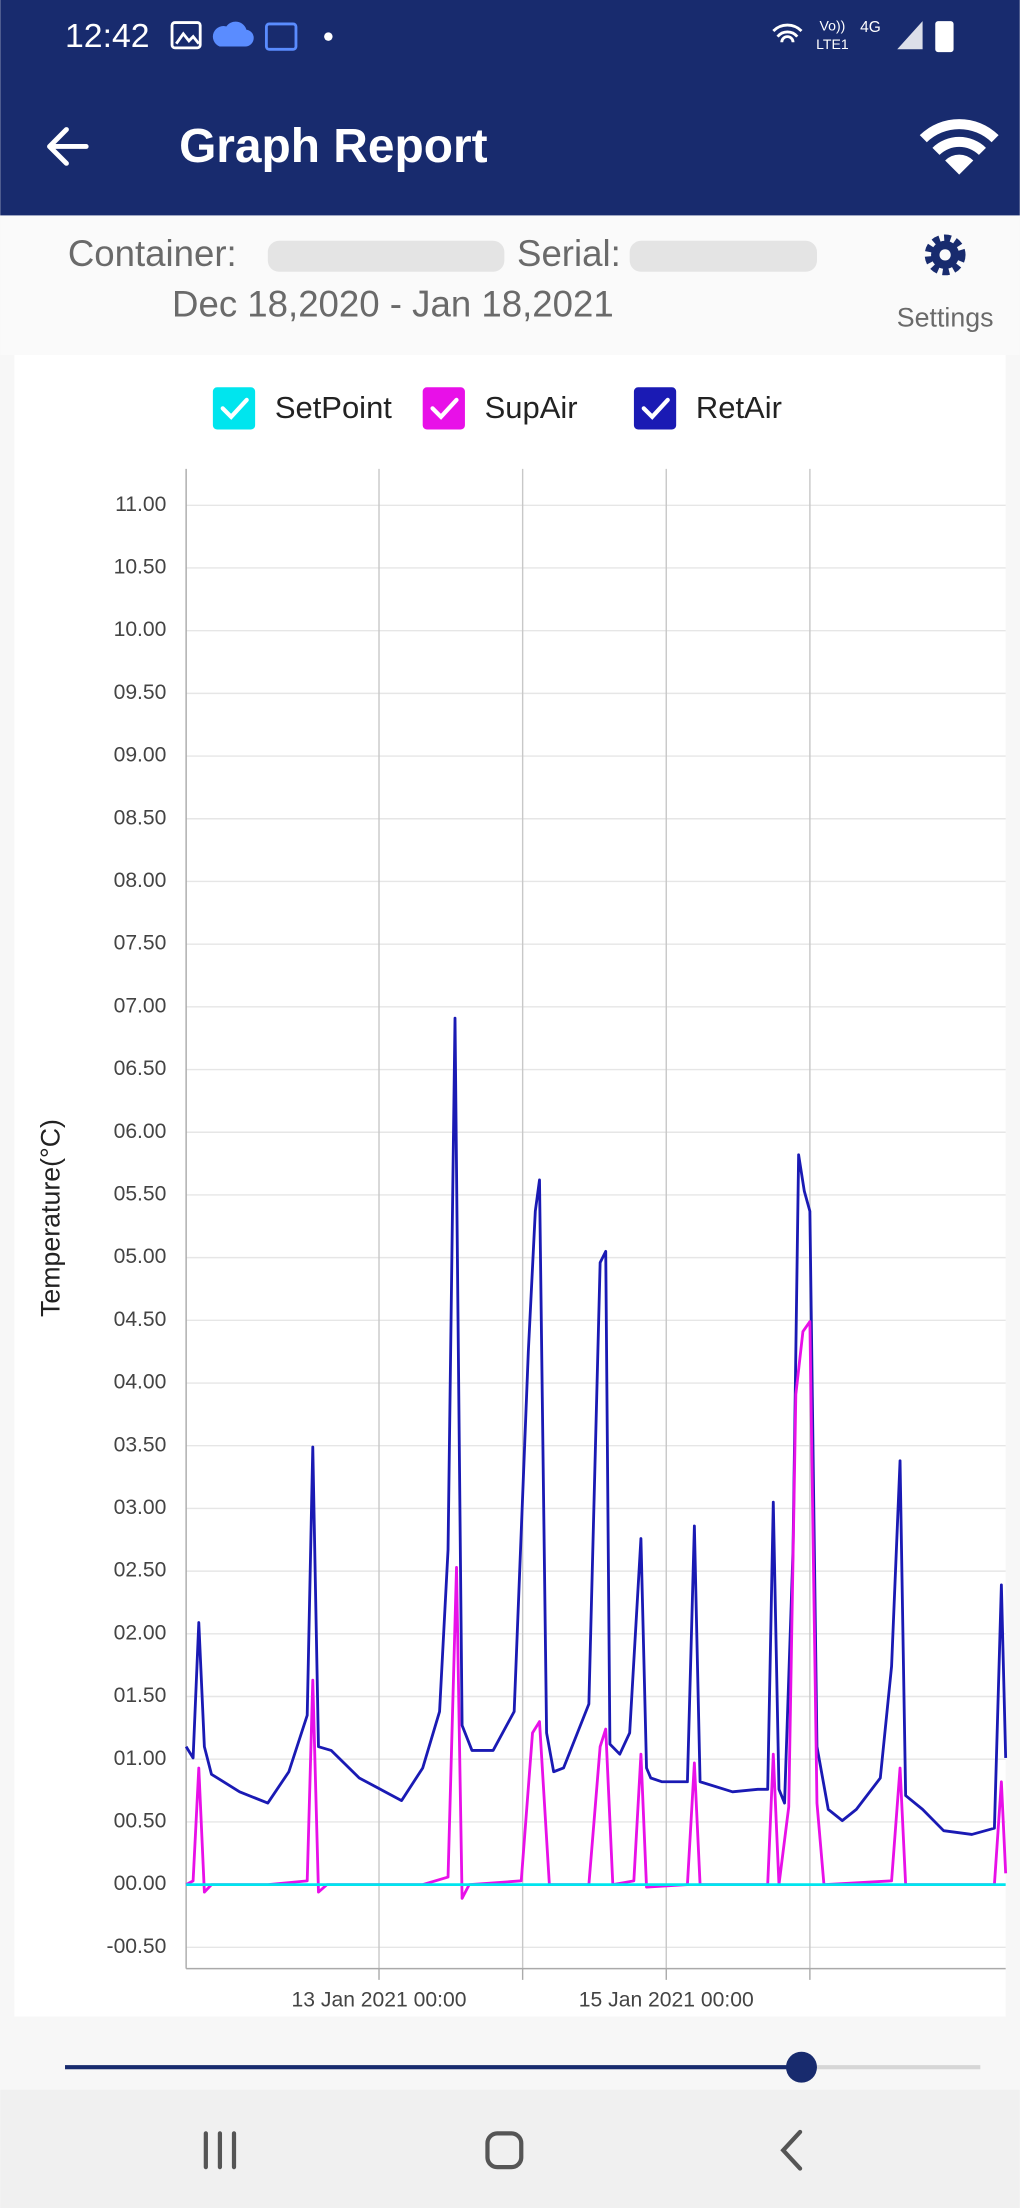 The width and height of the screenshot is (1020, 2208). I want to click on settings-label: Settings, so click(945, 318).